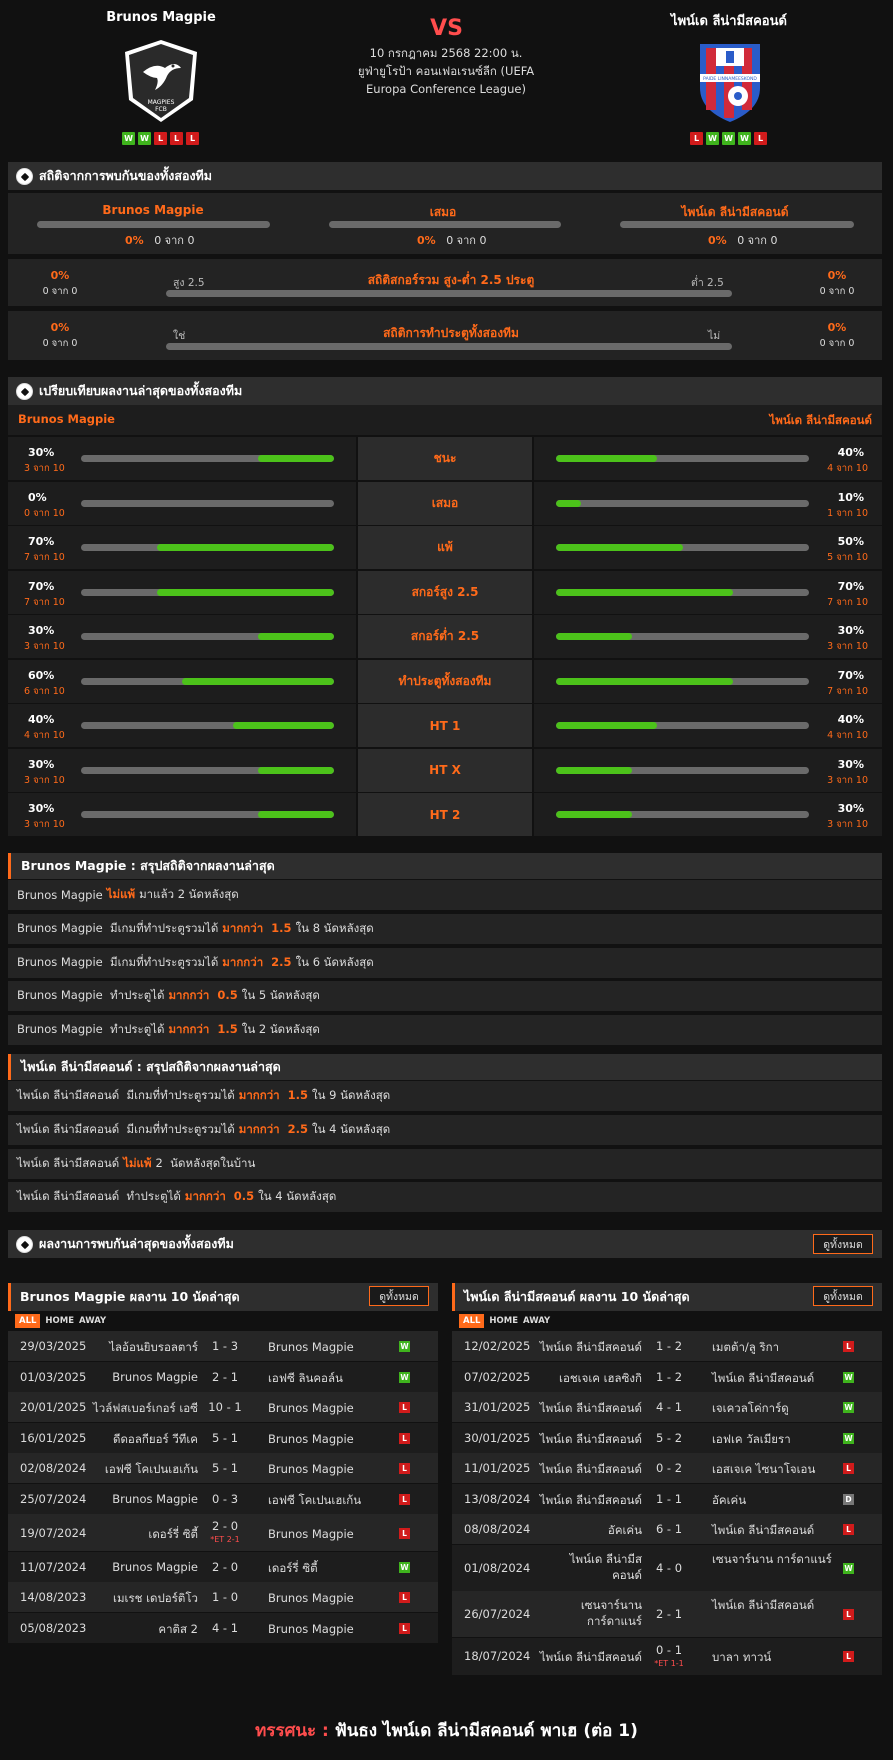  I want to click on match-home-team: เอชเจเค เฮลซิงกิ, so click(600, 1377).